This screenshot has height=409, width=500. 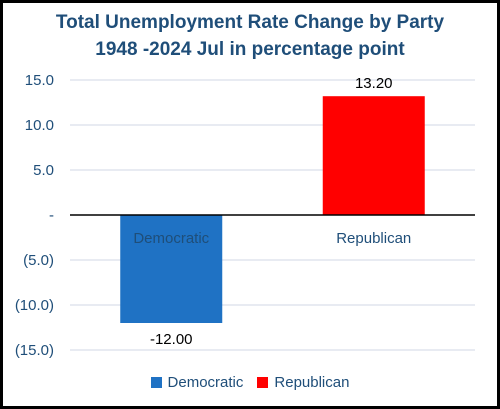 I want to click on data-label: -12.00, so click(x=171, y=339).